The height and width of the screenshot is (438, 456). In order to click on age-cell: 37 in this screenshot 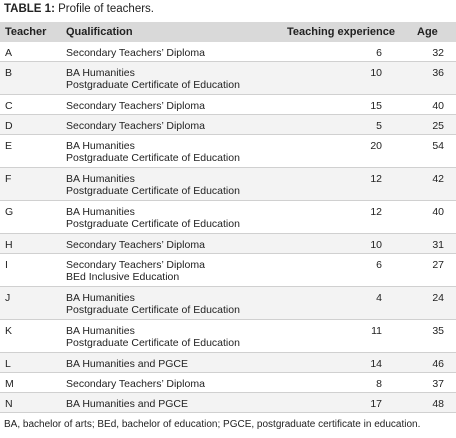, I will do `click(438, 384)`.